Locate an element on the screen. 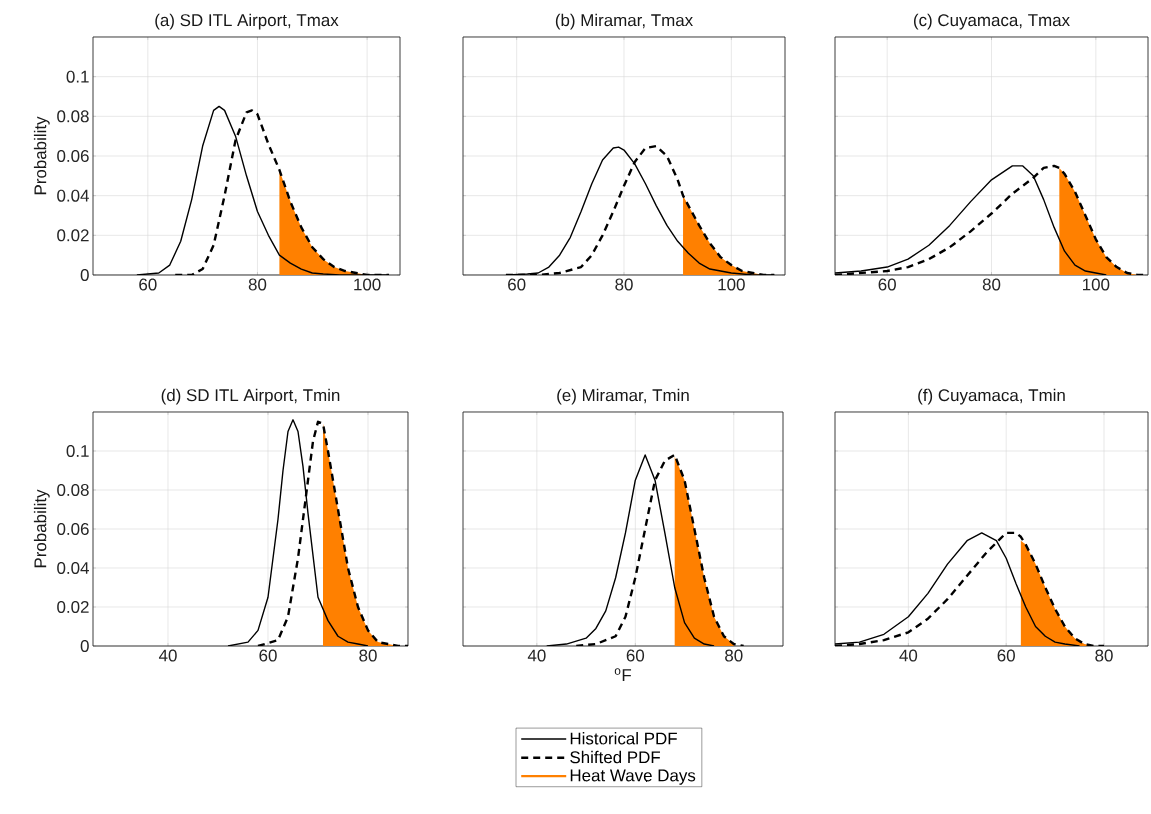  chart-title: (c) Cuyamaca, Tmax is located at coordinates (991, 21).